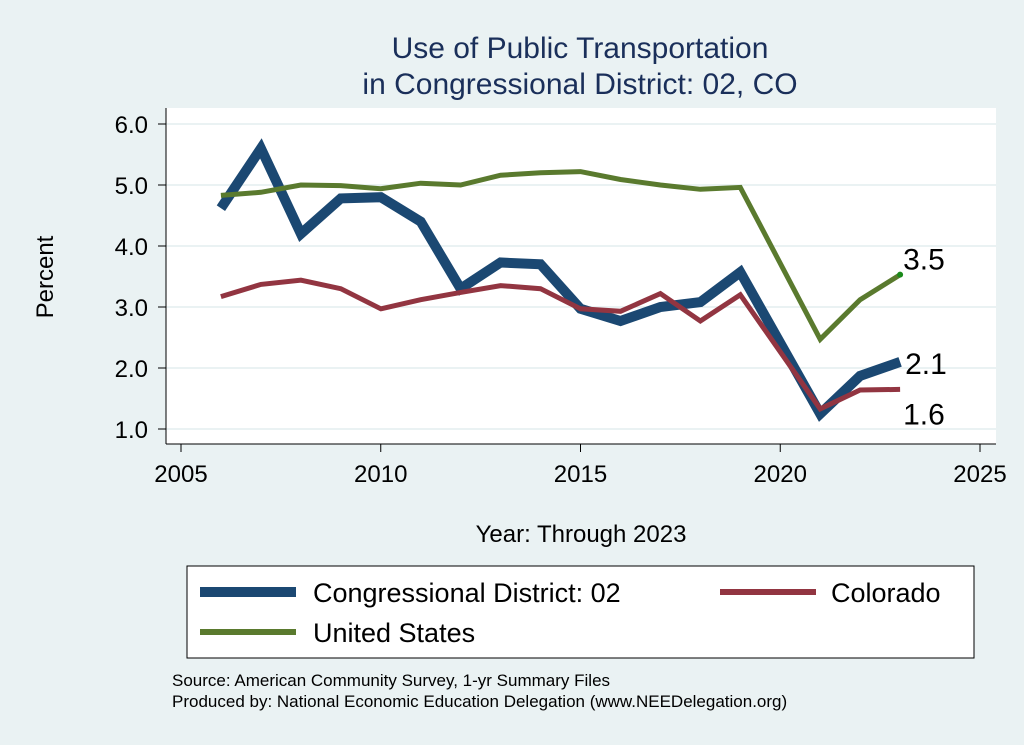 The width and height of the screenshot is (1024, 745). I want to click on end-point-united-states, so click(900, 274).